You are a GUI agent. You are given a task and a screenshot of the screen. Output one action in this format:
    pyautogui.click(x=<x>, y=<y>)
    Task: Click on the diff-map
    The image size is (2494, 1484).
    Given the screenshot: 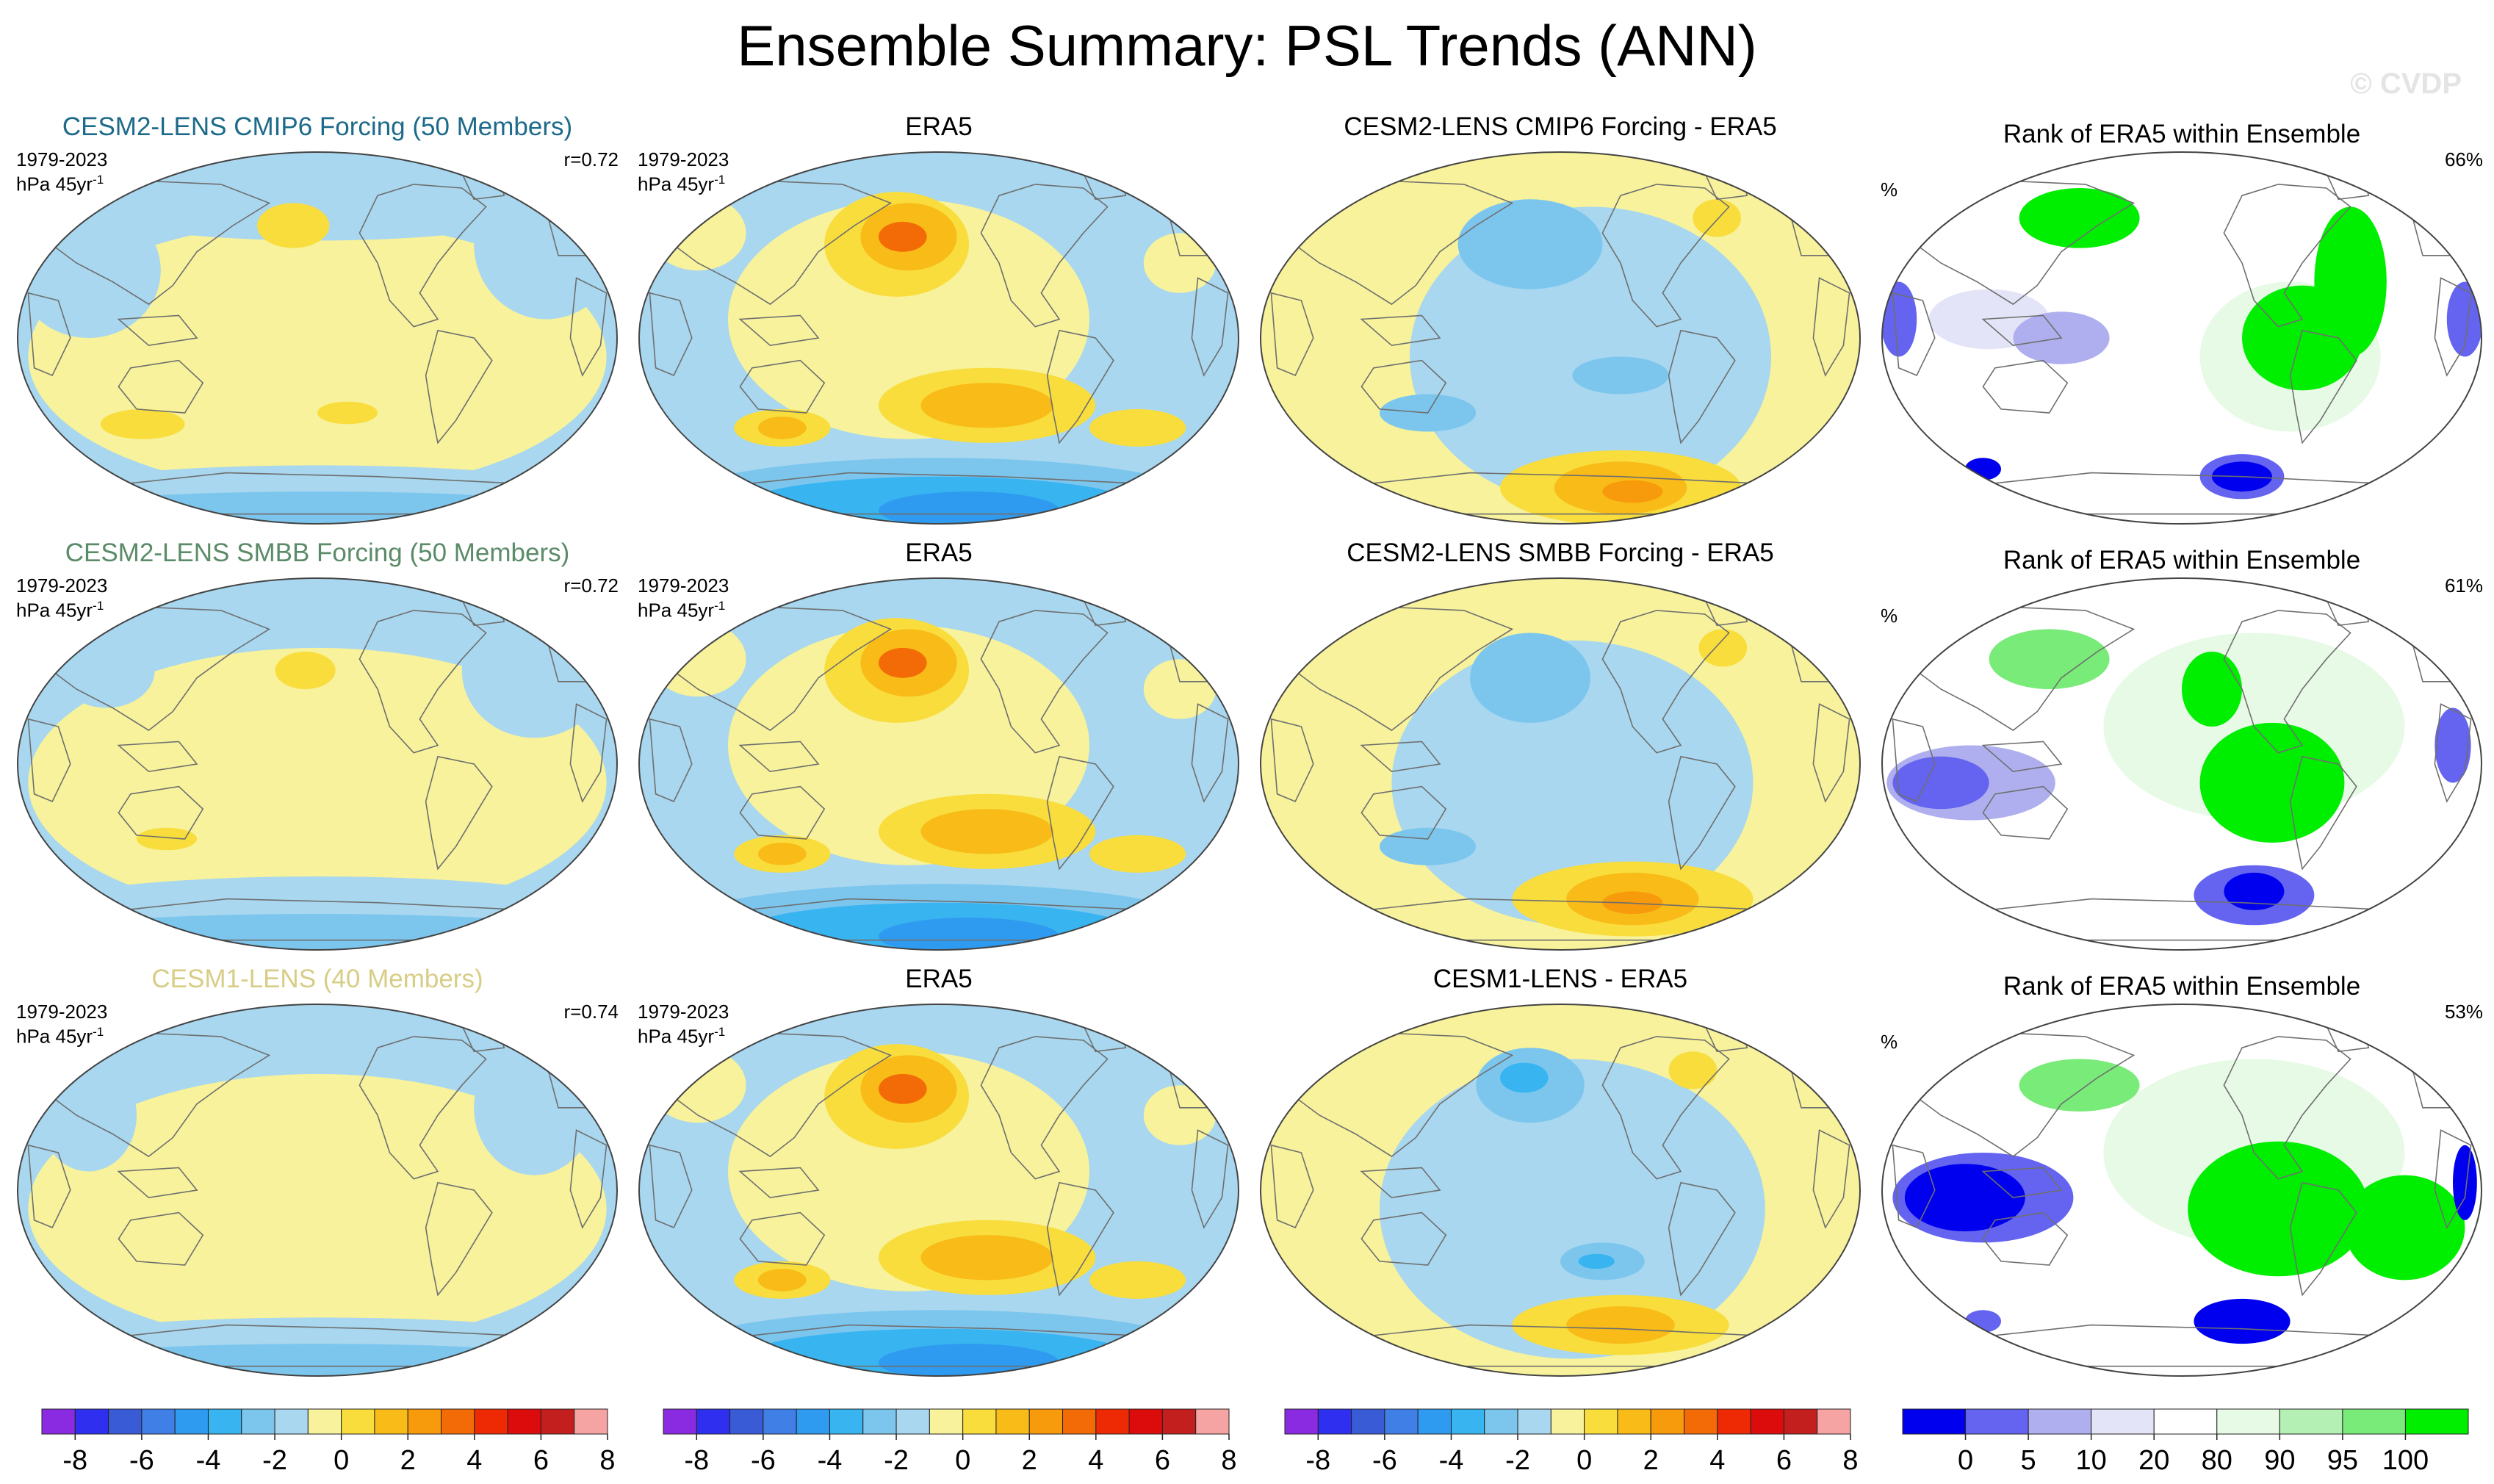 What is the action you would take?
    pyautogui.click(x=1560, y=764)
    